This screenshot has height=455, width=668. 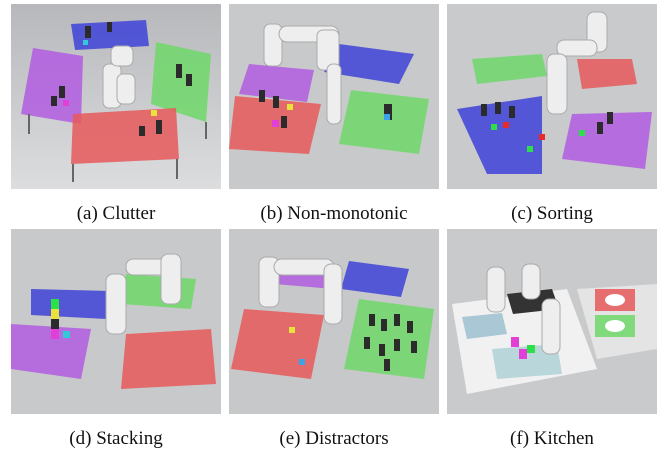 I want to click on panel-d-stacking-image, so click(x=116, y=321).